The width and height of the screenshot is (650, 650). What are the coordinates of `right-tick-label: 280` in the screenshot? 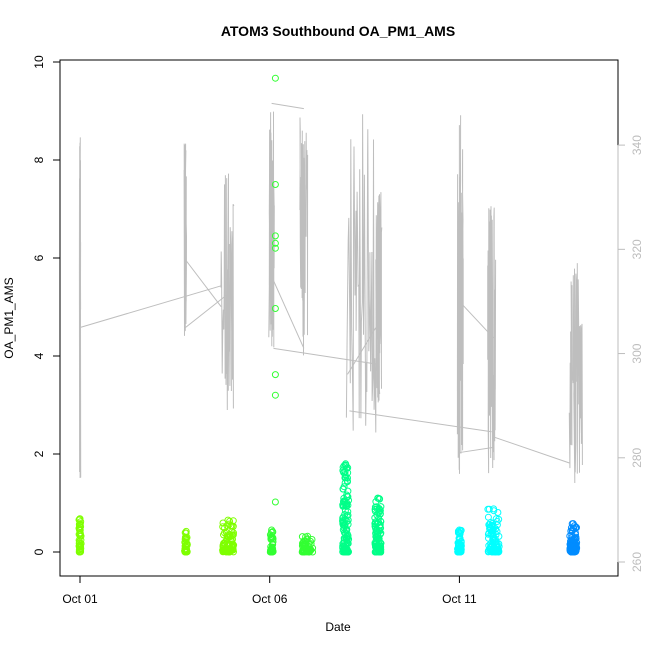 It's located at (637, 457).